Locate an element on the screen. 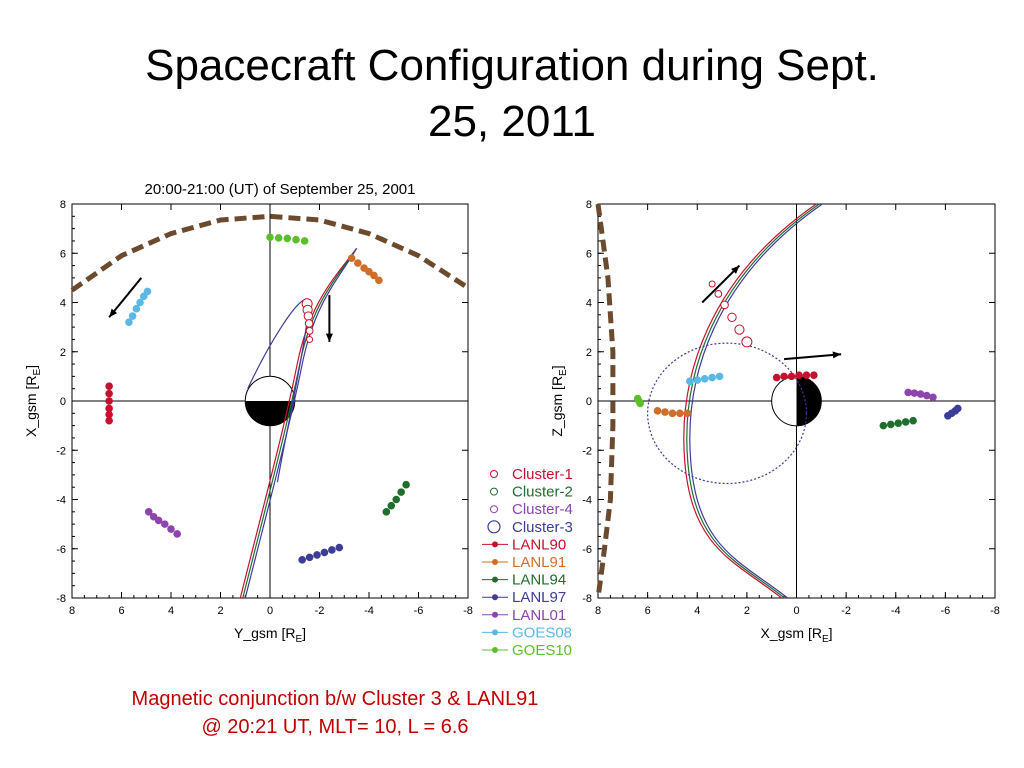 This screenshot has height=768, width=1024. y-axis-title: Z_gsm [RE] is located at coordinates (559, 400).